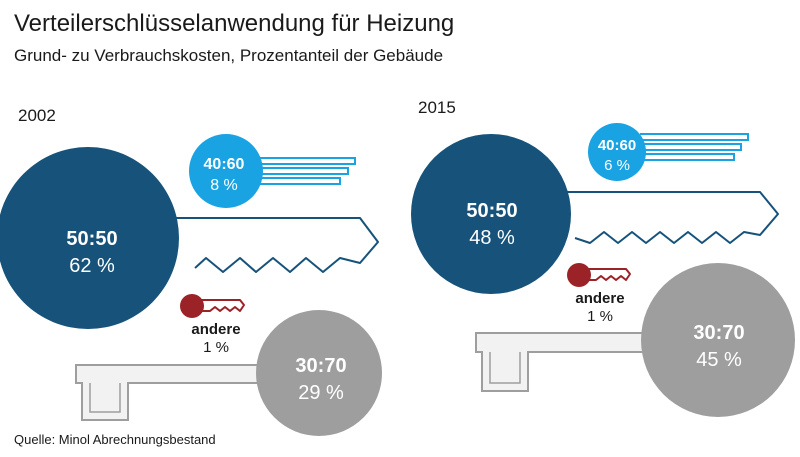 The height and width of the screenshot is (457, 800). I want to click on label-value-andere-2002: 1 %, so click(216, 347).